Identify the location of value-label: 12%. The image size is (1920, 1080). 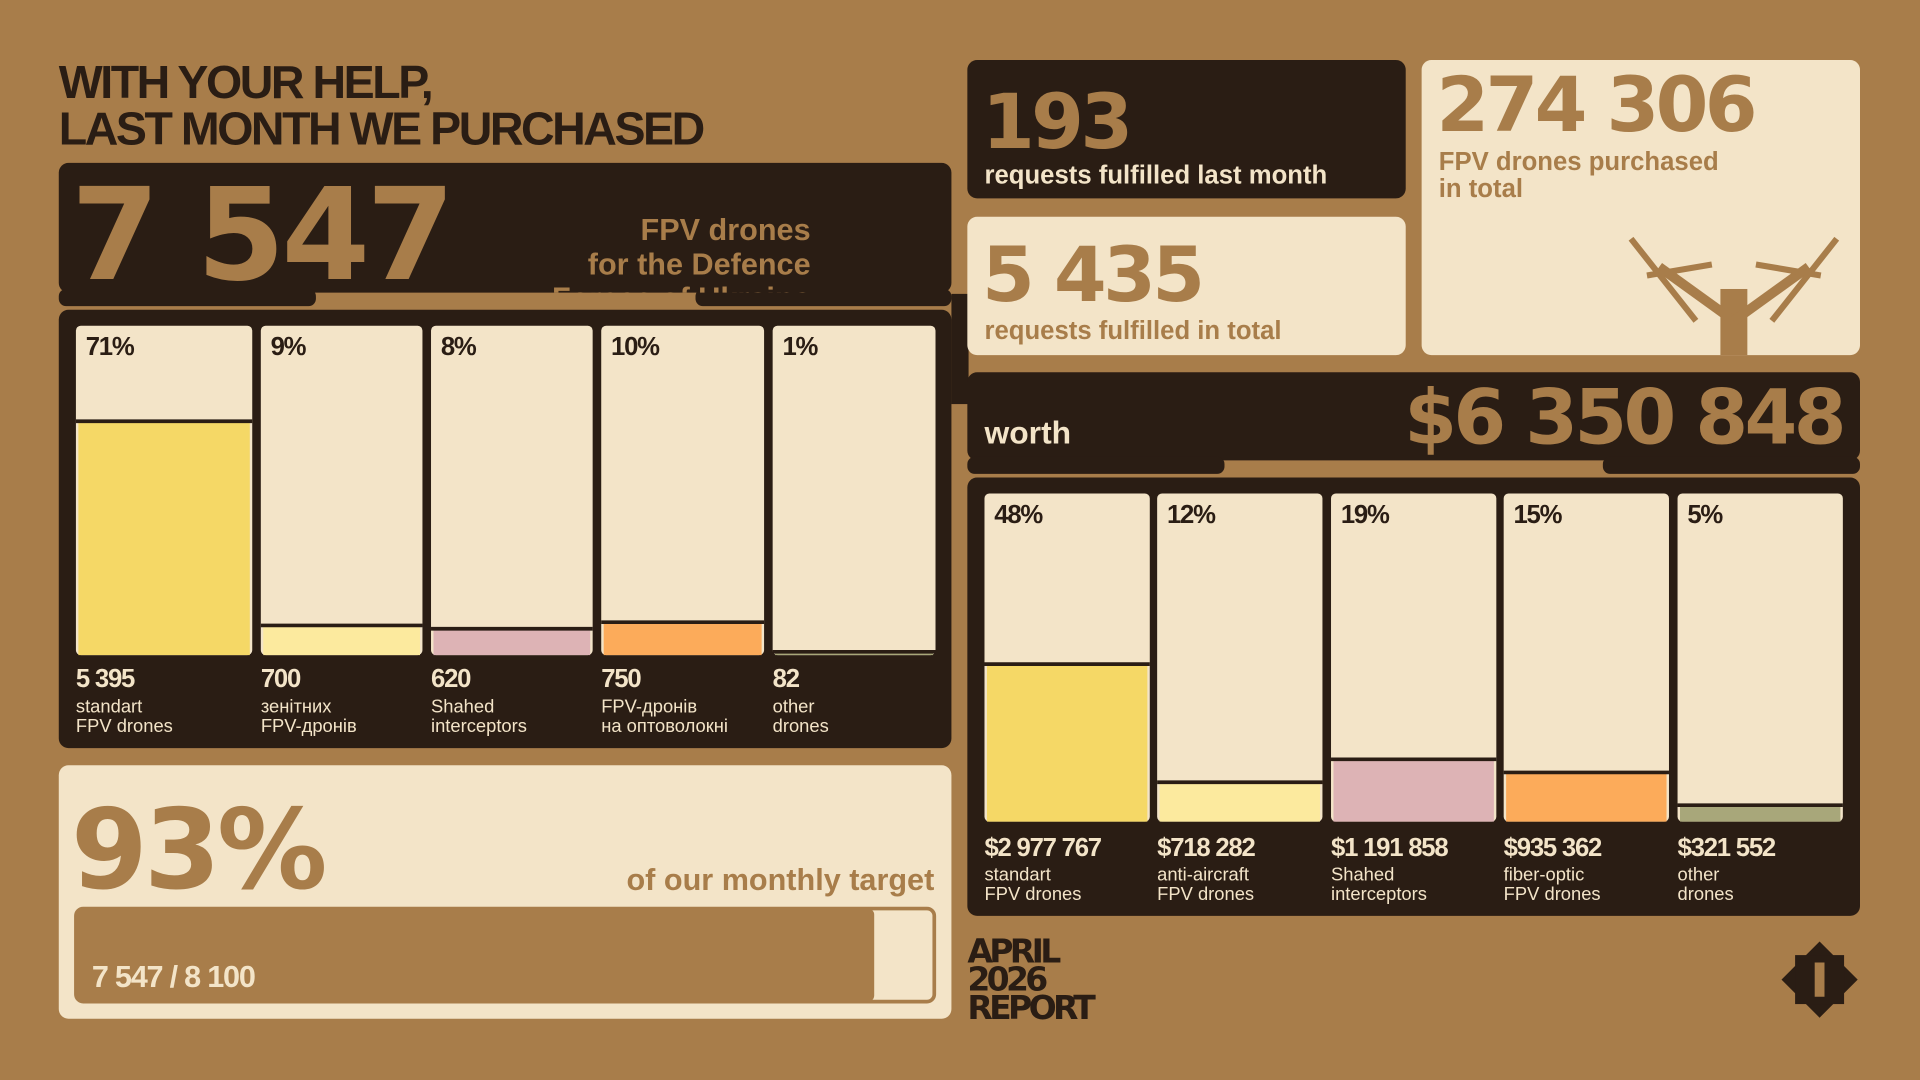
(1191, 515).